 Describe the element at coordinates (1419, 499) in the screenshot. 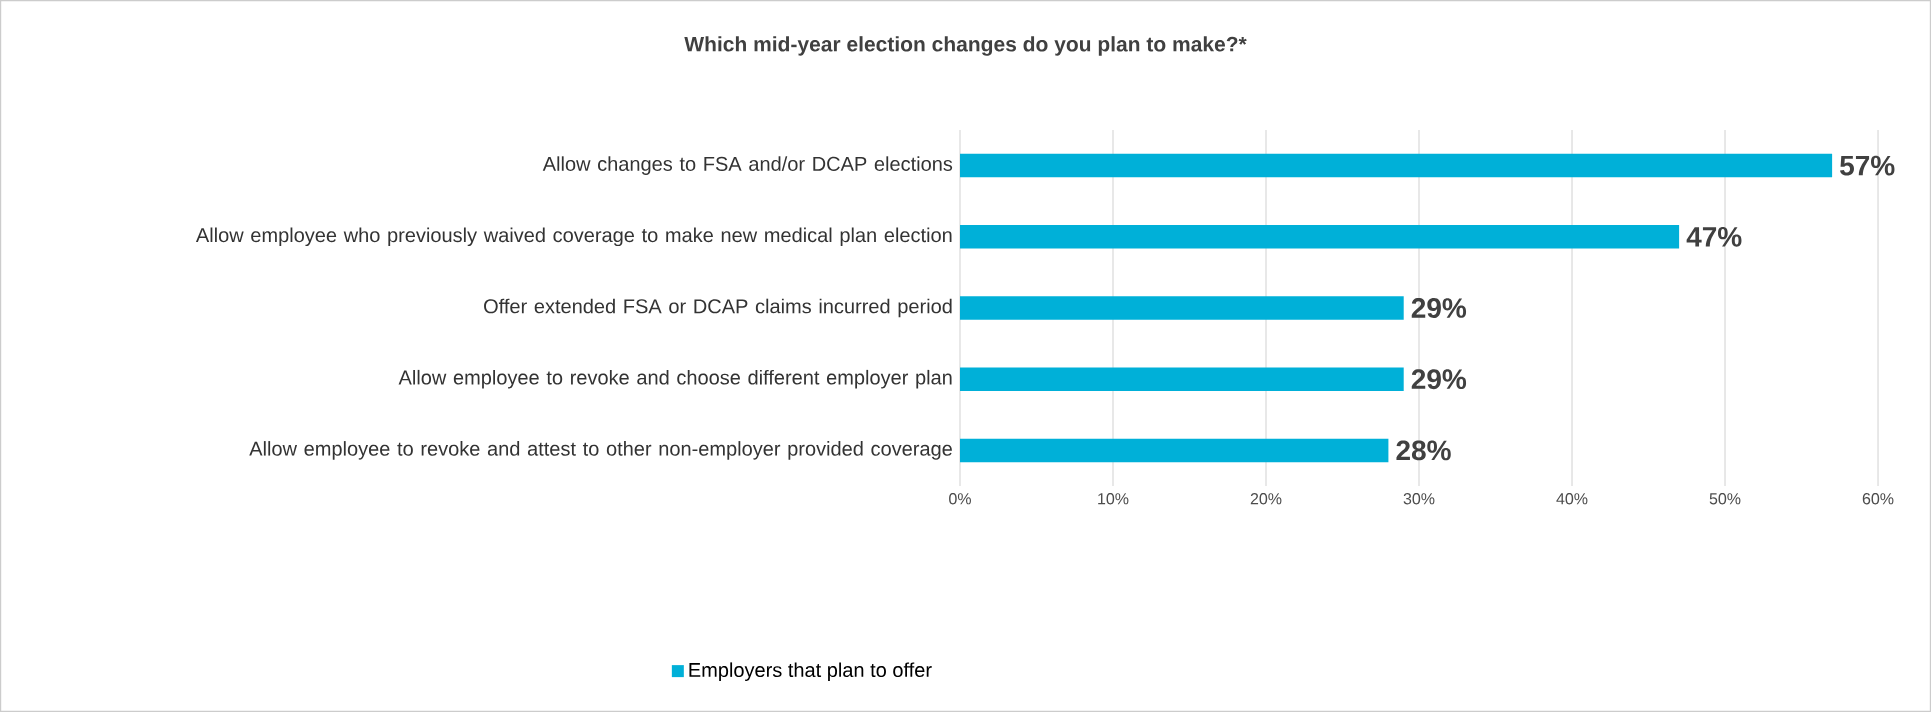

I see `x-tick-label: 30%` at that location.